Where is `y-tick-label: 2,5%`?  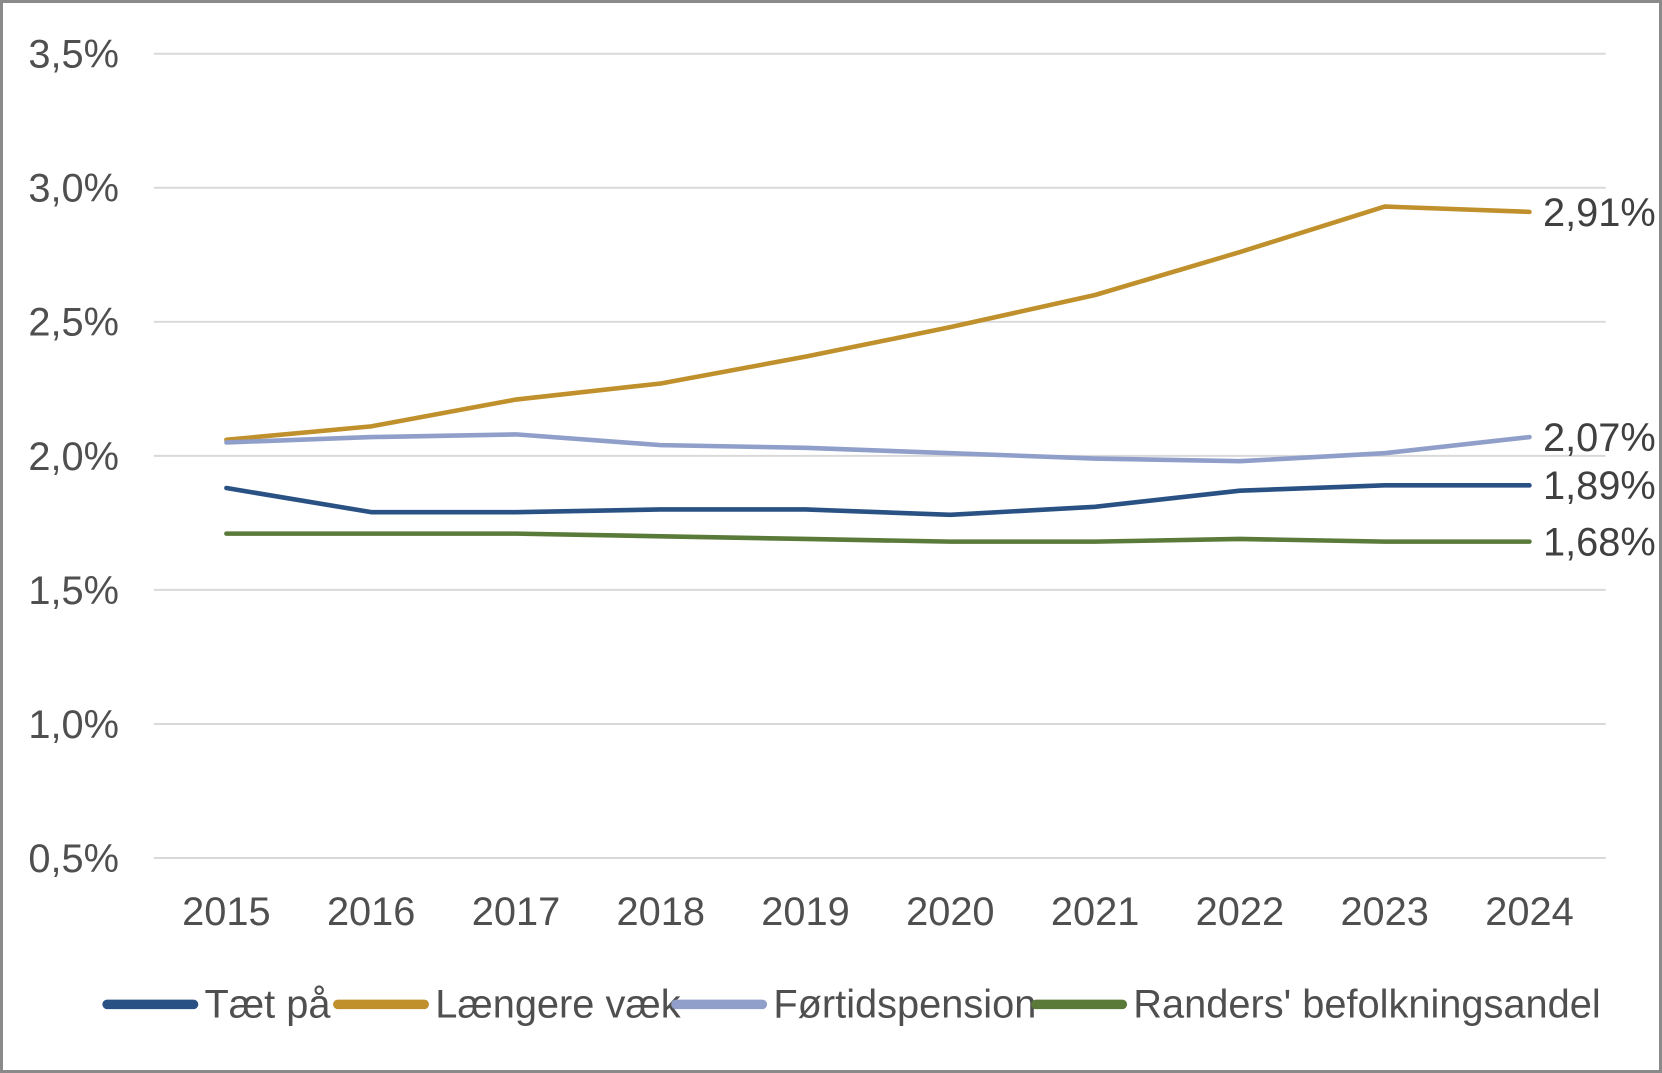
y-tick-label: 2,5% is located at coordinates (73, 323).